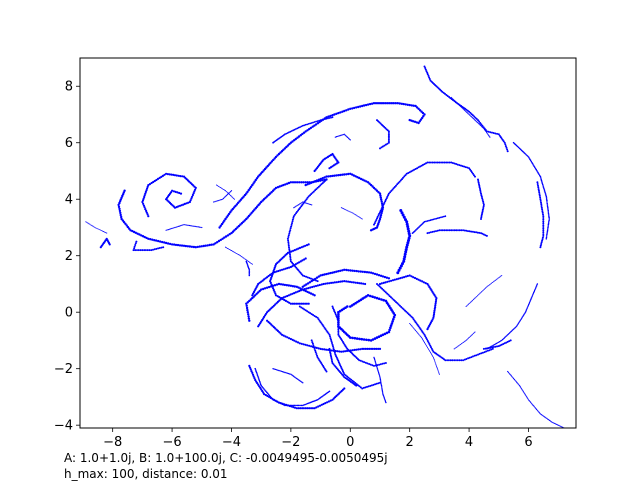 Image resolution: width=640 pixels, height=481 pixels. What do you see at coordinates (96, 227) in the screenshot?
I see `point-trail` at bounding box center [96, 227].